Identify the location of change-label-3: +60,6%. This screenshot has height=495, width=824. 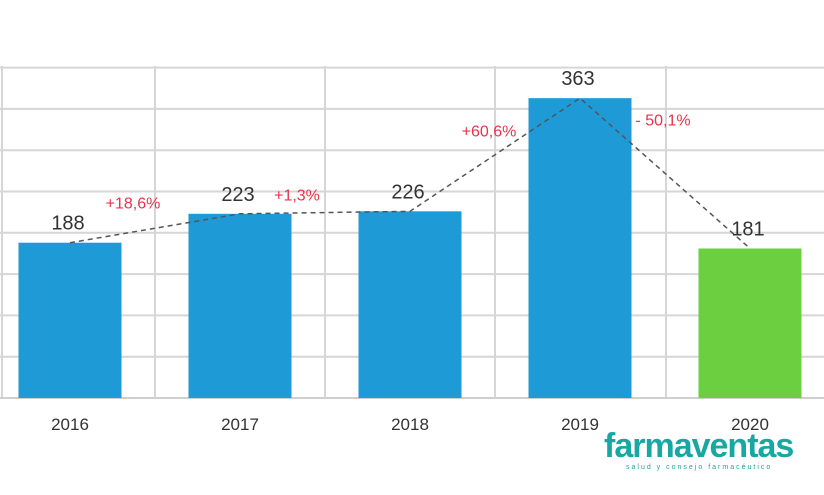
(489, 132).